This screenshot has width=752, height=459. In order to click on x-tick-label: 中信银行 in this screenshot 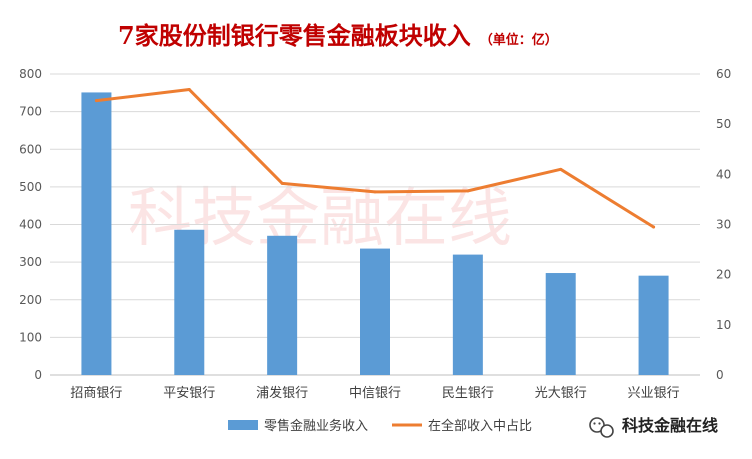, I will do `click(375, 393)`.